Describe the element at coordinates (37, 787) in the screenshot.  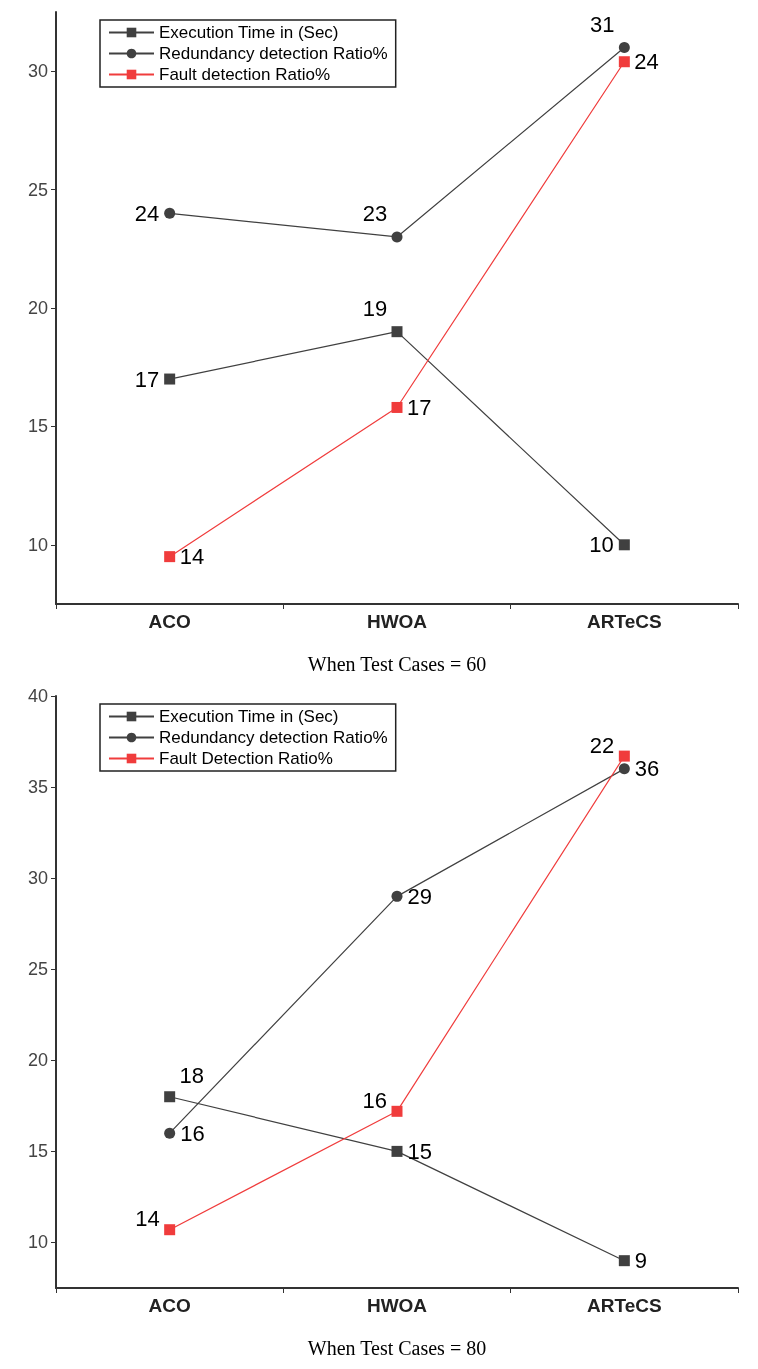
I see `y-tick-label: 35` at that location.